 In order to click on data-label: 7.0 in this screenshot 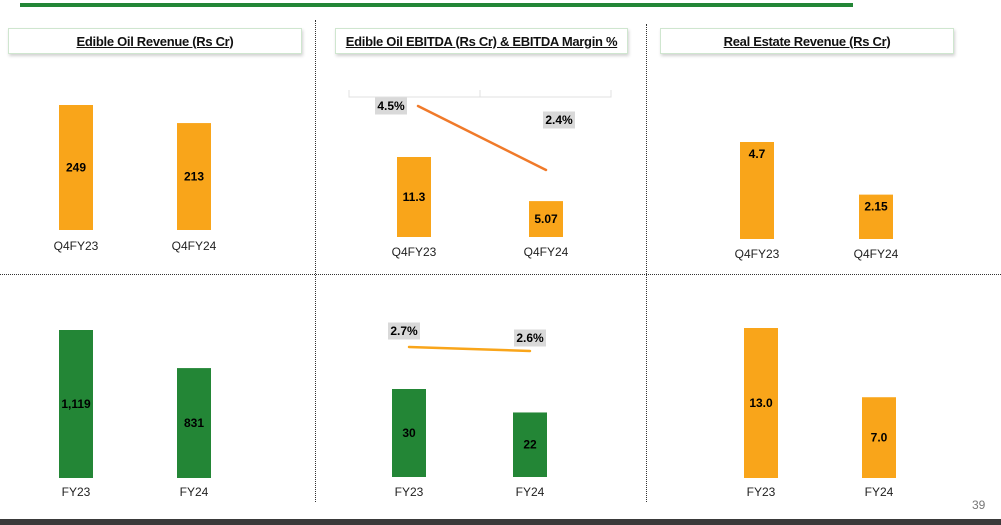, I will do `click(879, 438)`.